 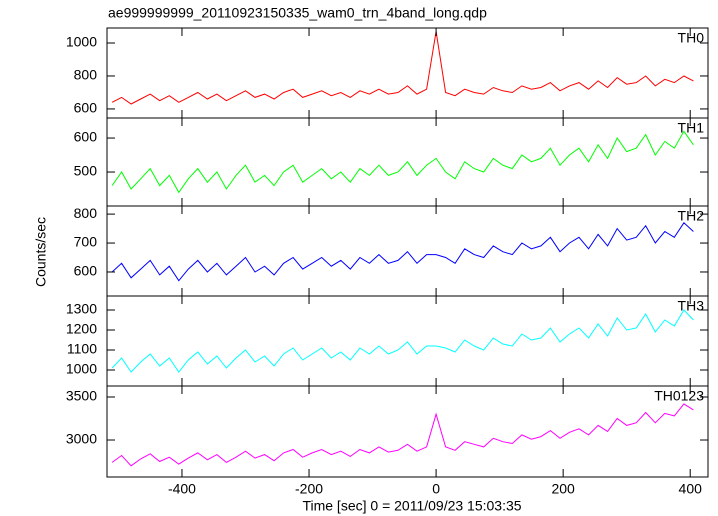 I want to click on y-axis-label: Counts/sec, so click(x=41, y=252).